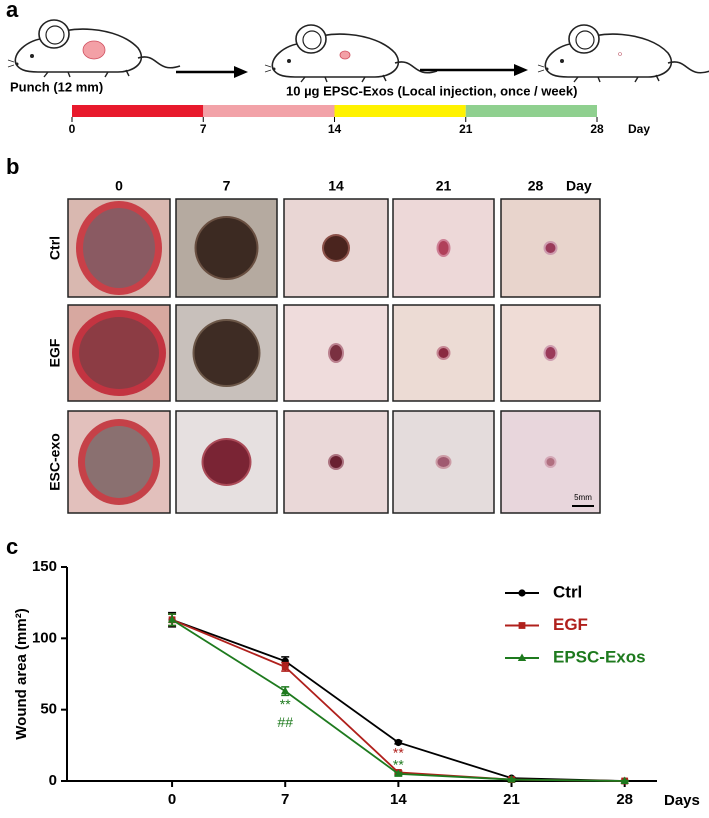 The width and height of the screenshot is (709, 818). Describe the element at coordinates (12, 546) in the screenshot. I see `panel-label: c` at that location.